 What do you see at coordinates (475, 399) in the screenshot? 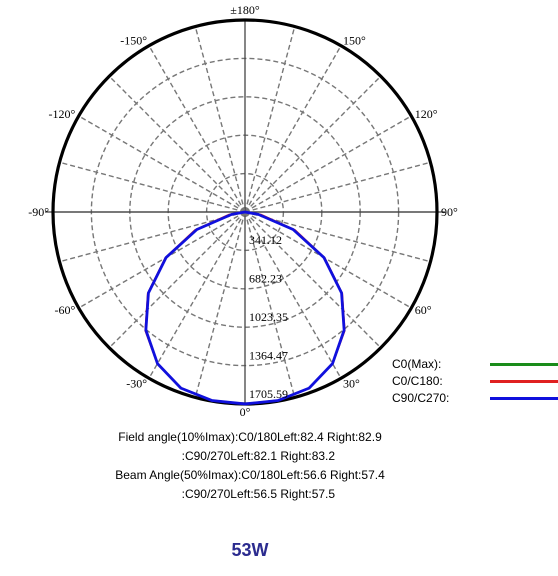
I see `legend-entry-c90-c270: C90/C270:` at bounding box center [475, 399].